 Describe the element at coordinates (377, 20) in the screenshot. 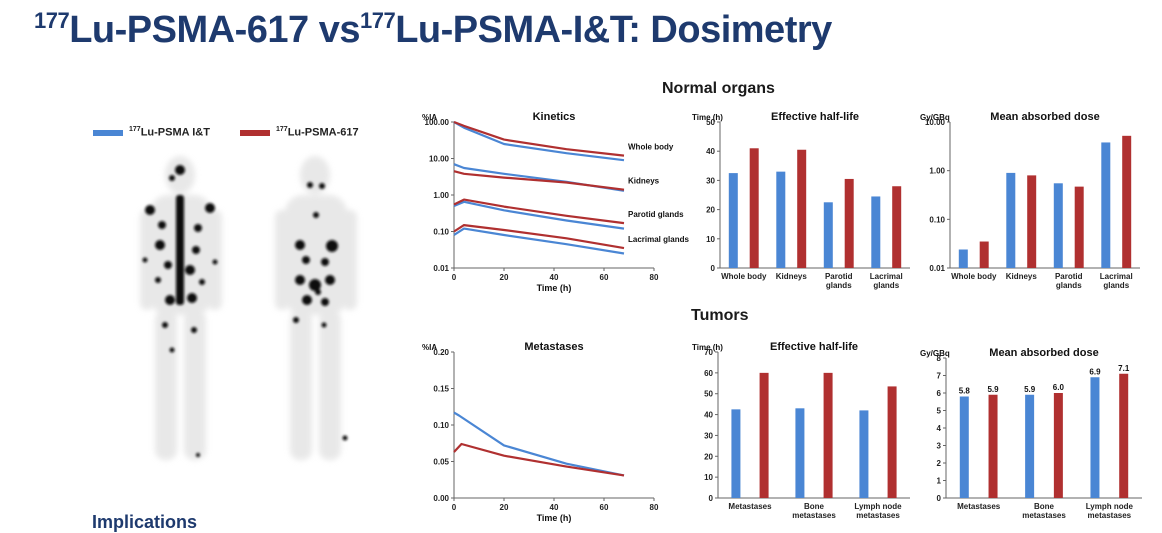

I see `title-superscript-2: 177` at that location.